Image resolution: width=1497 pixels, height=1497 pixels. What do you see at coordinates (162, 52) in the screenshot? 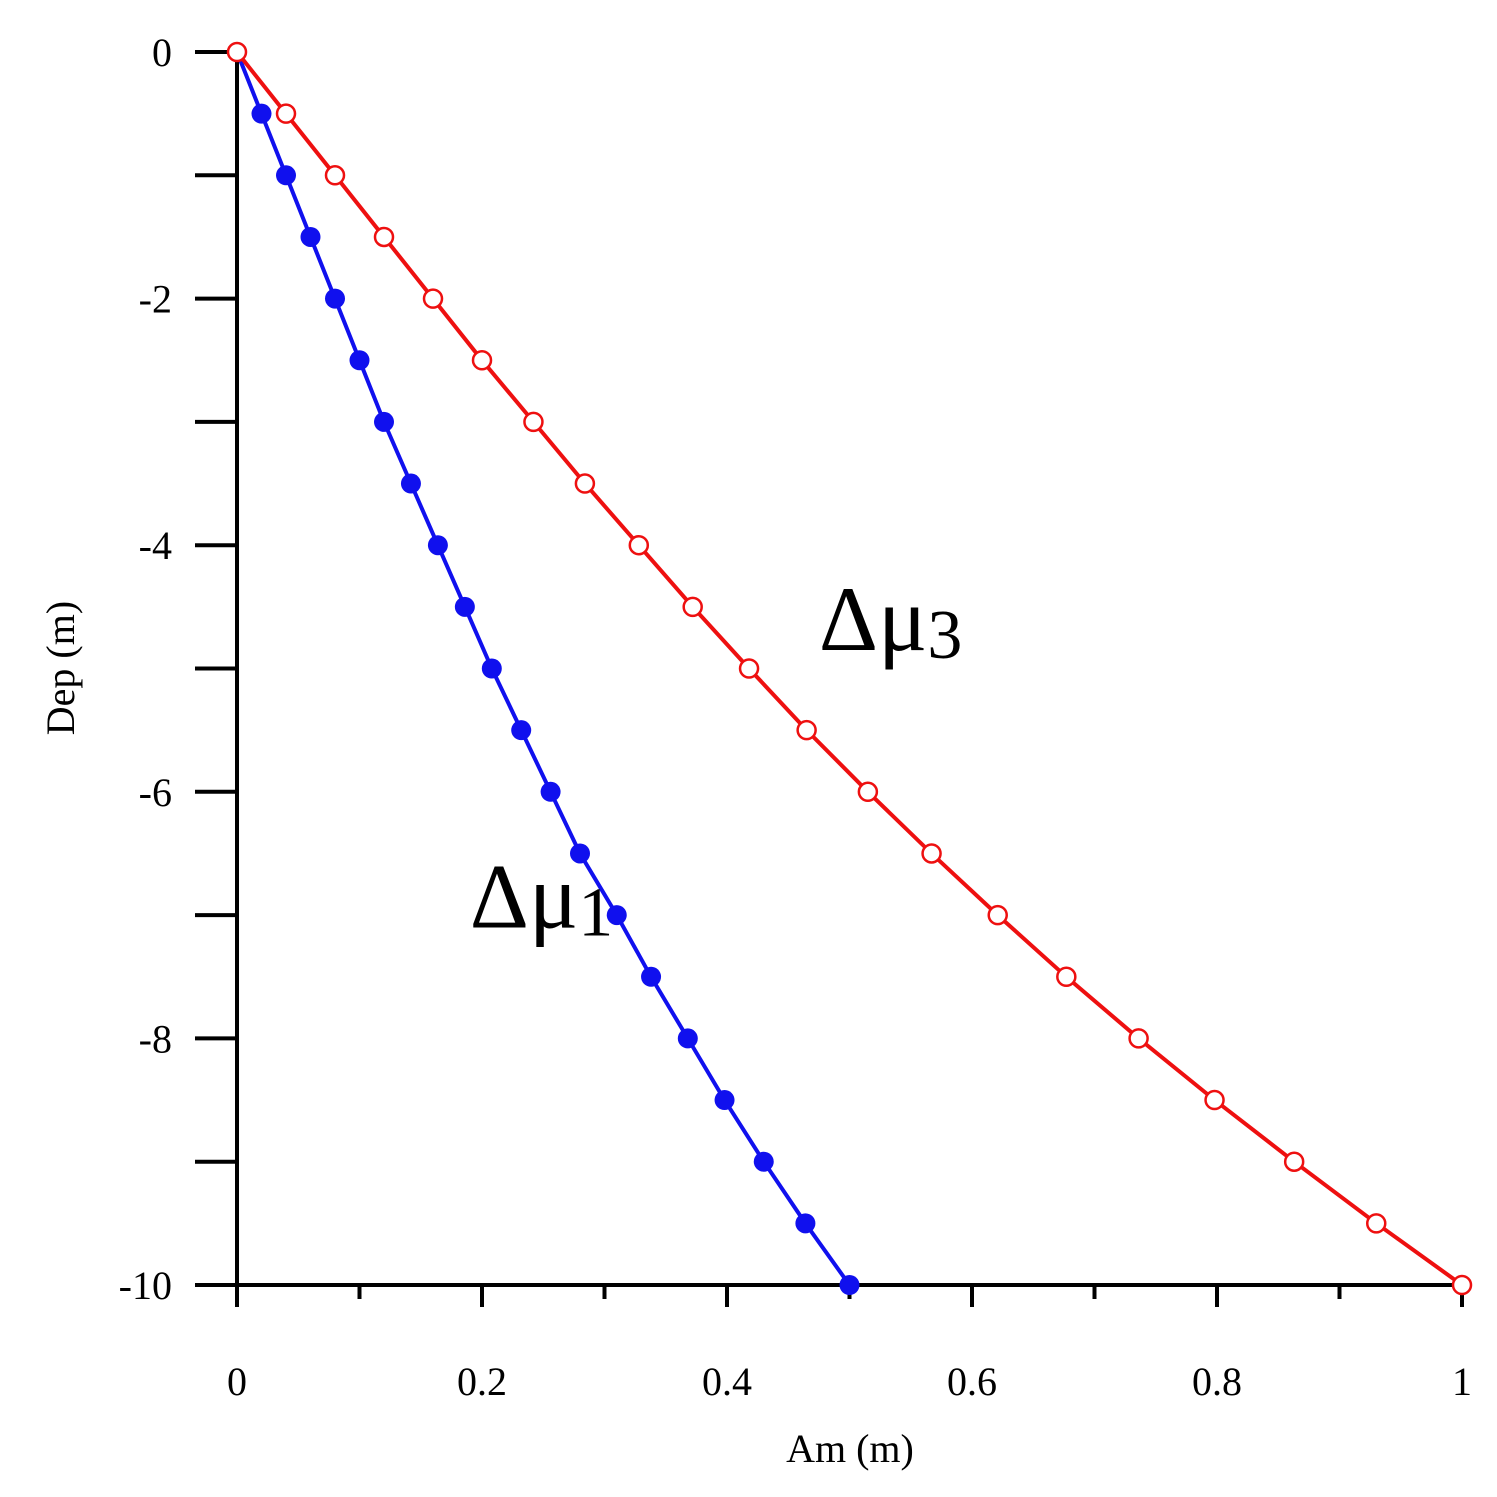
I see `y-tick-label: 0` at bounding box center [162, 52].